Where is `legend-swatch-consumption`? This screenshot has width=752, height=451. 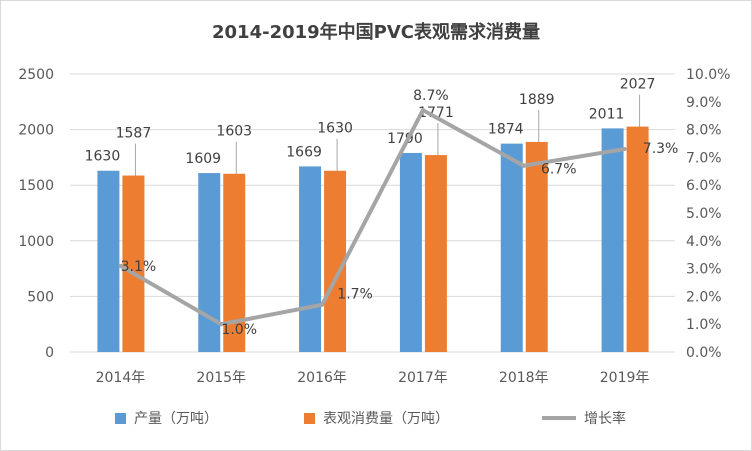 legend-swatch-consumption is located at coordinates (309, 418).